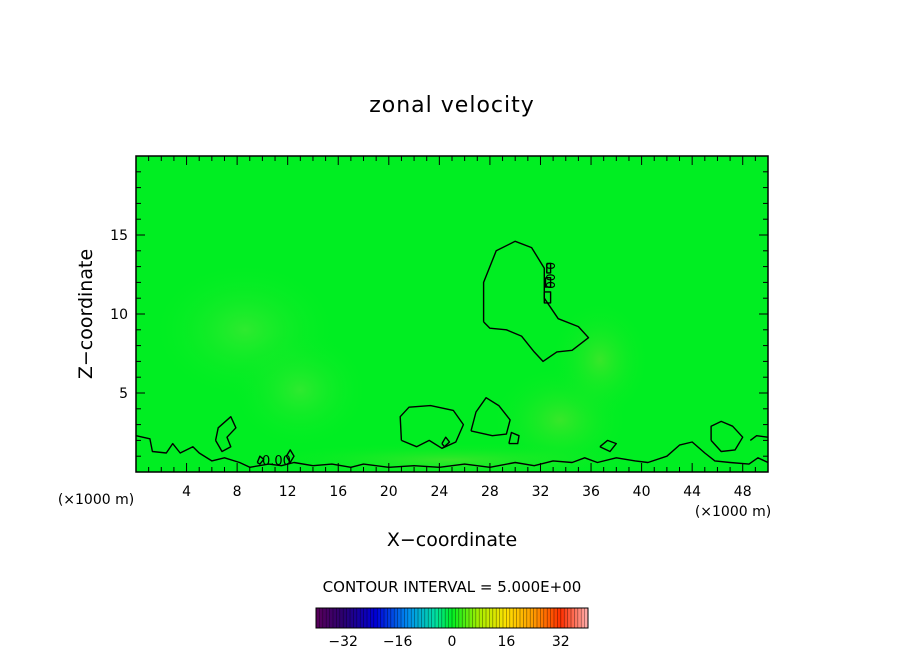 This screenshot has width=904, height=654. I want to click on chart-title: zonal velocity, so click(452, 105).